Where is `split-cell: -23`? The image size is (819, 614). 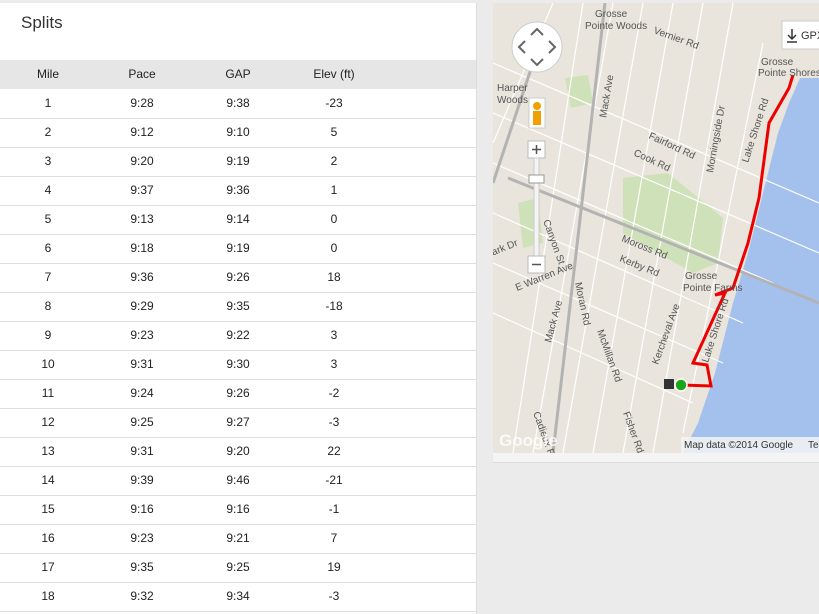
split-cell: -23 is located at coordinates (334, 103).